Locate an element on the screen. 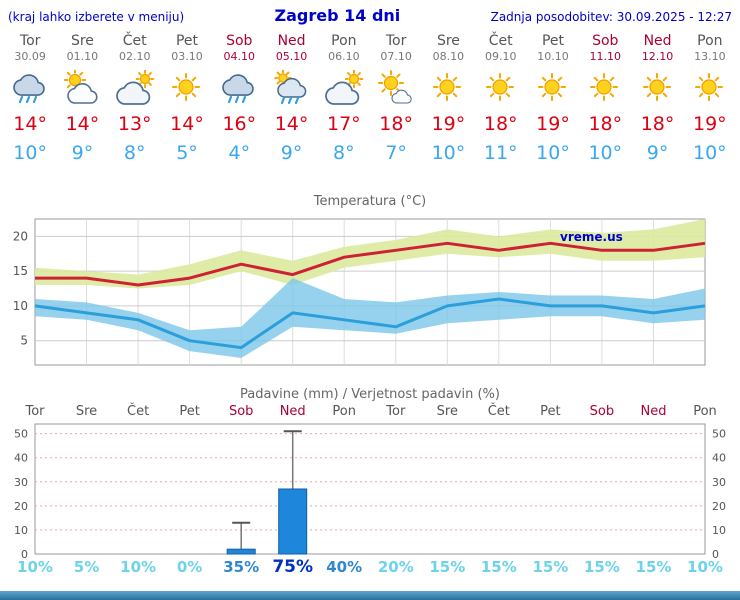 Image resolution: width=740 pixels, height=600 pixels. svg-text: 20 is located at coordinates (20, 236).